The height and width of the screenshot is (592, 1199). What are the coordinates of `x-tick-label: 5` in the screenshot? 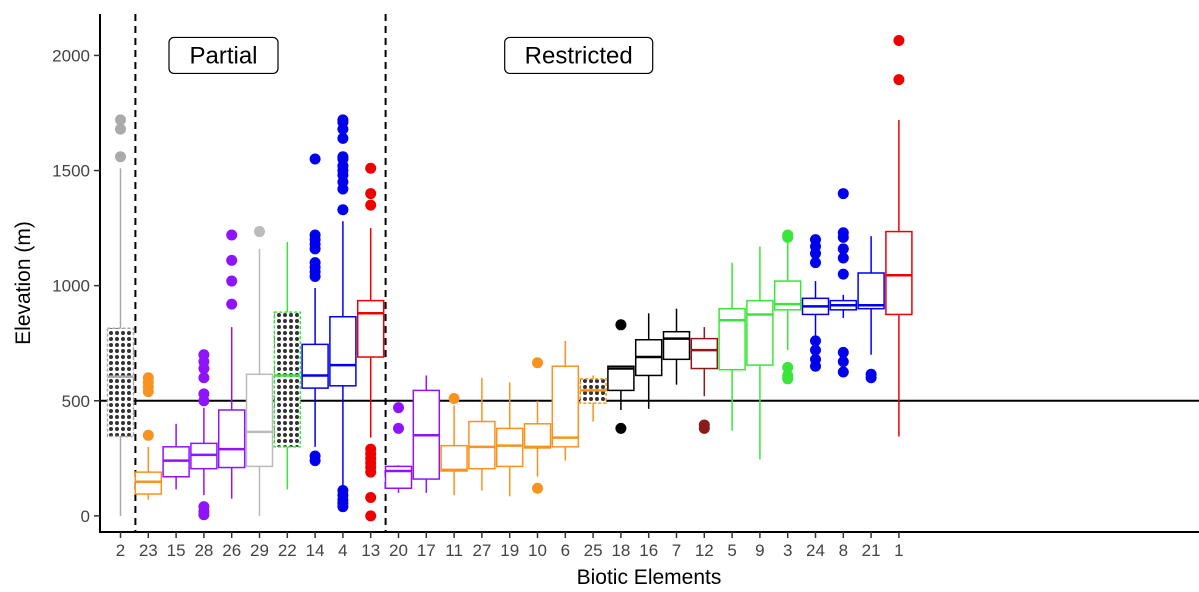 It's located at (731, 550).